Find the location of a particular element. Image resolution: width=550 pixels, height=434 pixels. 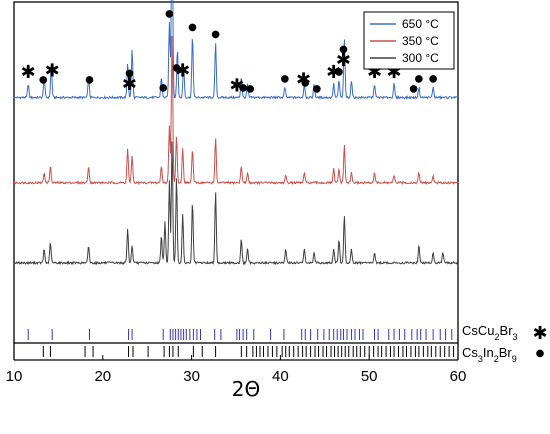

legend-entry-1: 350 °C is located at coordinates (420, 41).